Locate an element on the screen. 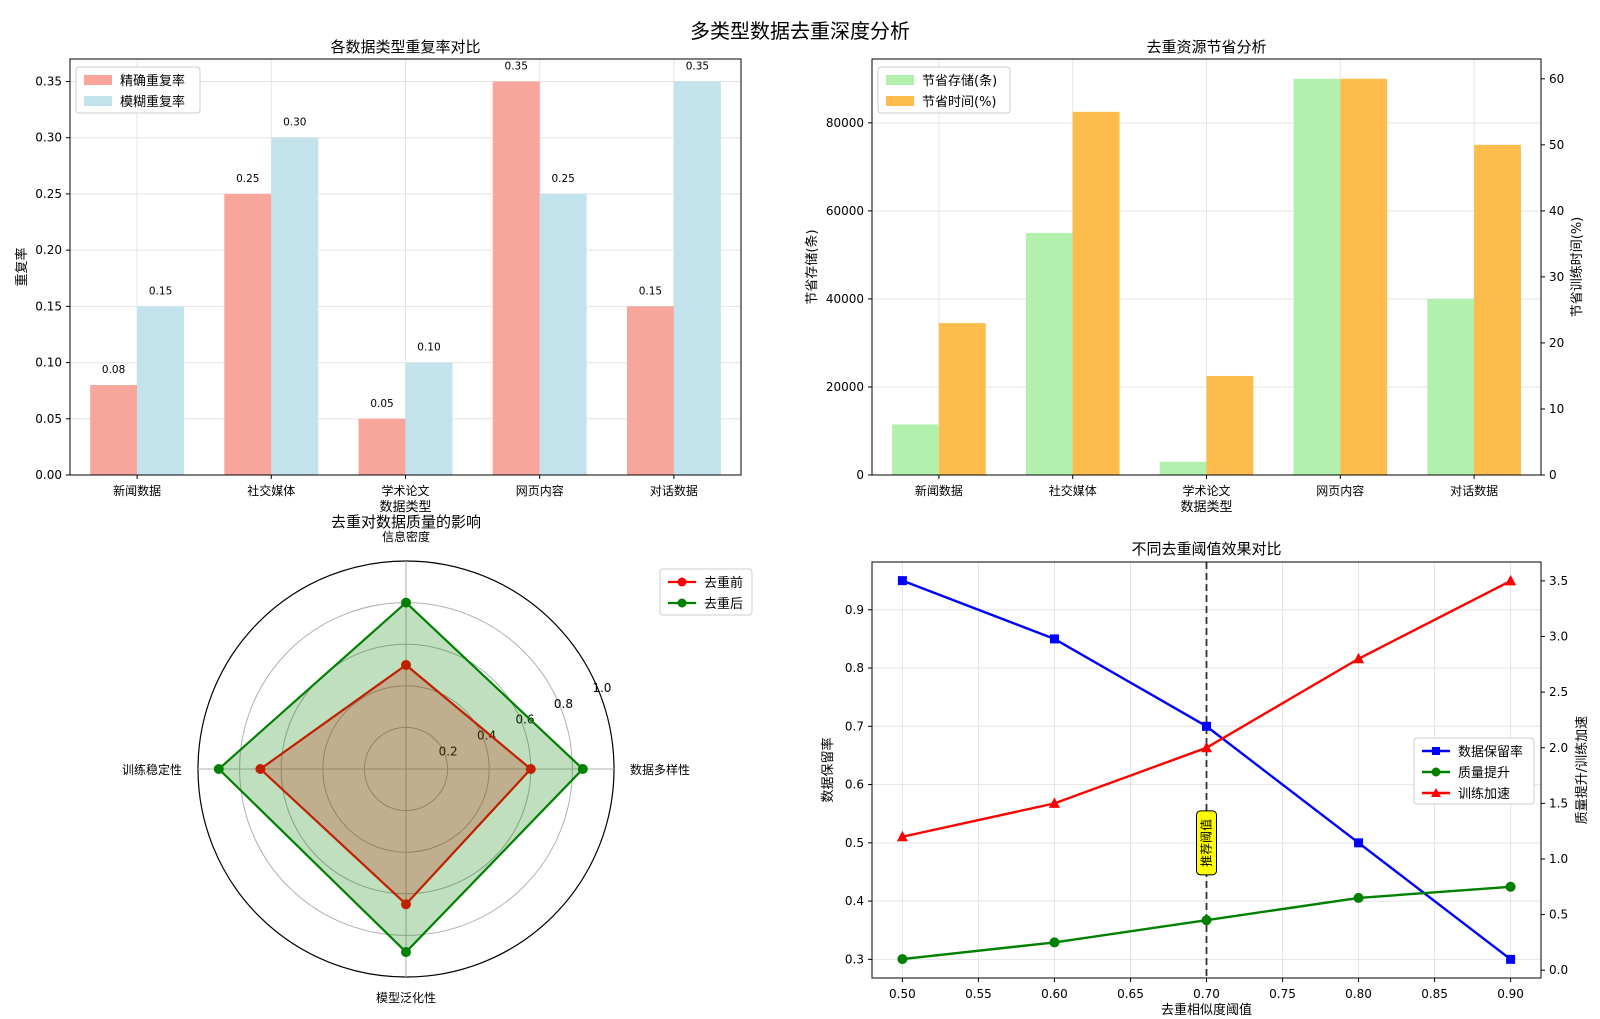 This screenshot has width=1600, height=1019. legend-swatch is located at coordinates (900, 80).